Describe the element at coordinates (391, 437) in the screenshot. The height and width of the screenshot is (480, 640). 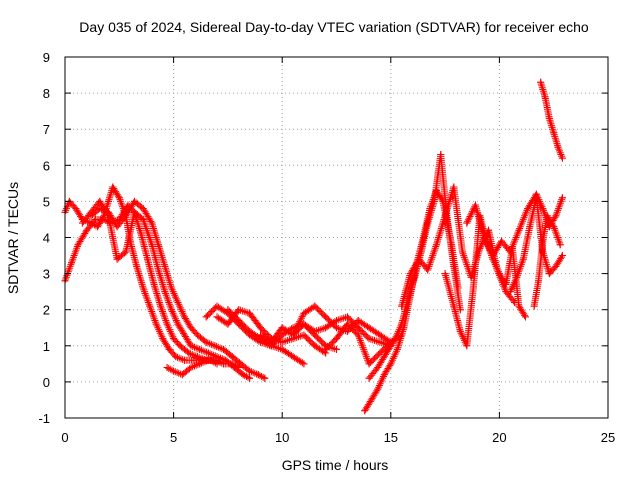
I see `x-tick-label: 15` at that location.